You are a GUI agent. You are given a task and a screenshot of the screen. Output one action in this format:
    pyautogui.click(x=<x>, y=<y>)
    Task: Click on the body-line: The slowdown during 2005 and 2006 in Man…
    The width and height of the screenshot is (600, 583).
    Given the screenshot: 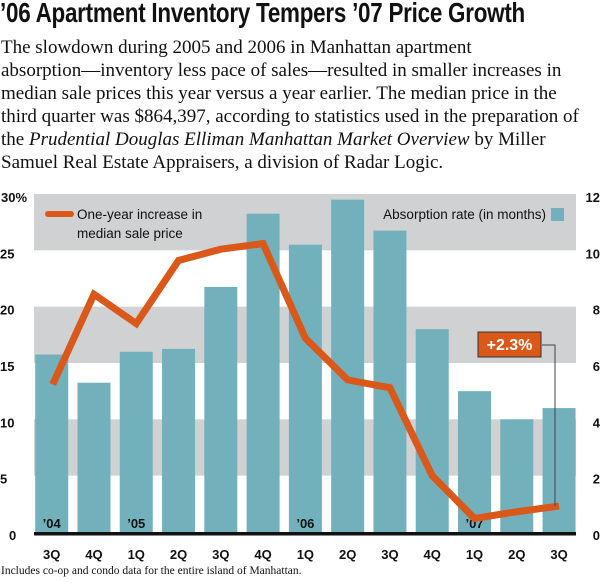 What is the action you would take?
    pyautogui.click(x=236, y=47)
    